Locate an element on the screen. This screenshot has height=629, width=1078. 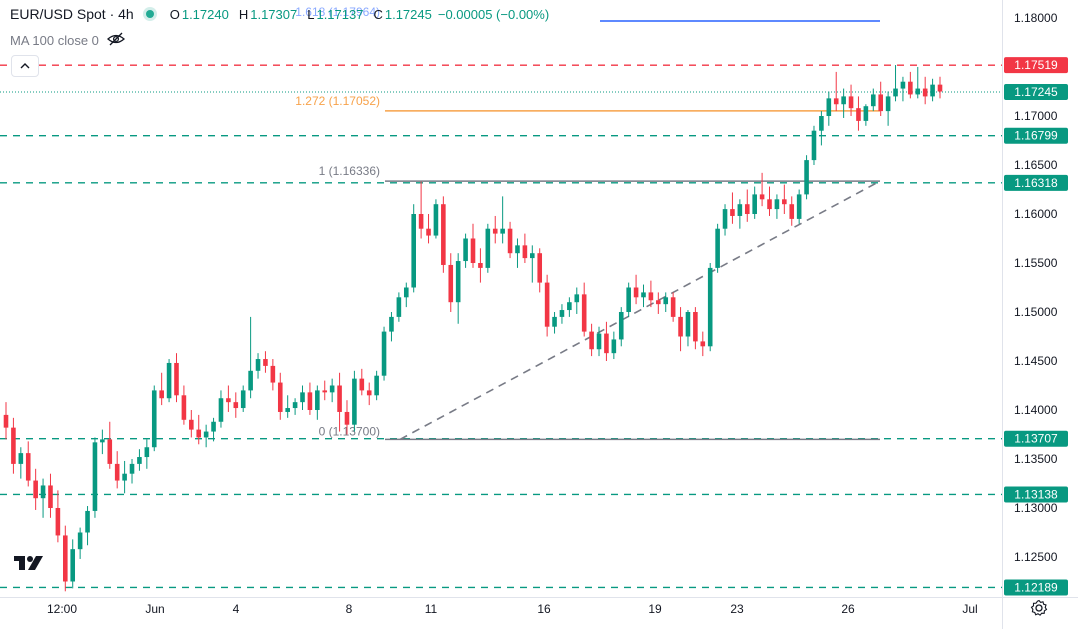
collapse-legend-button is located at coordinates (25, 66).